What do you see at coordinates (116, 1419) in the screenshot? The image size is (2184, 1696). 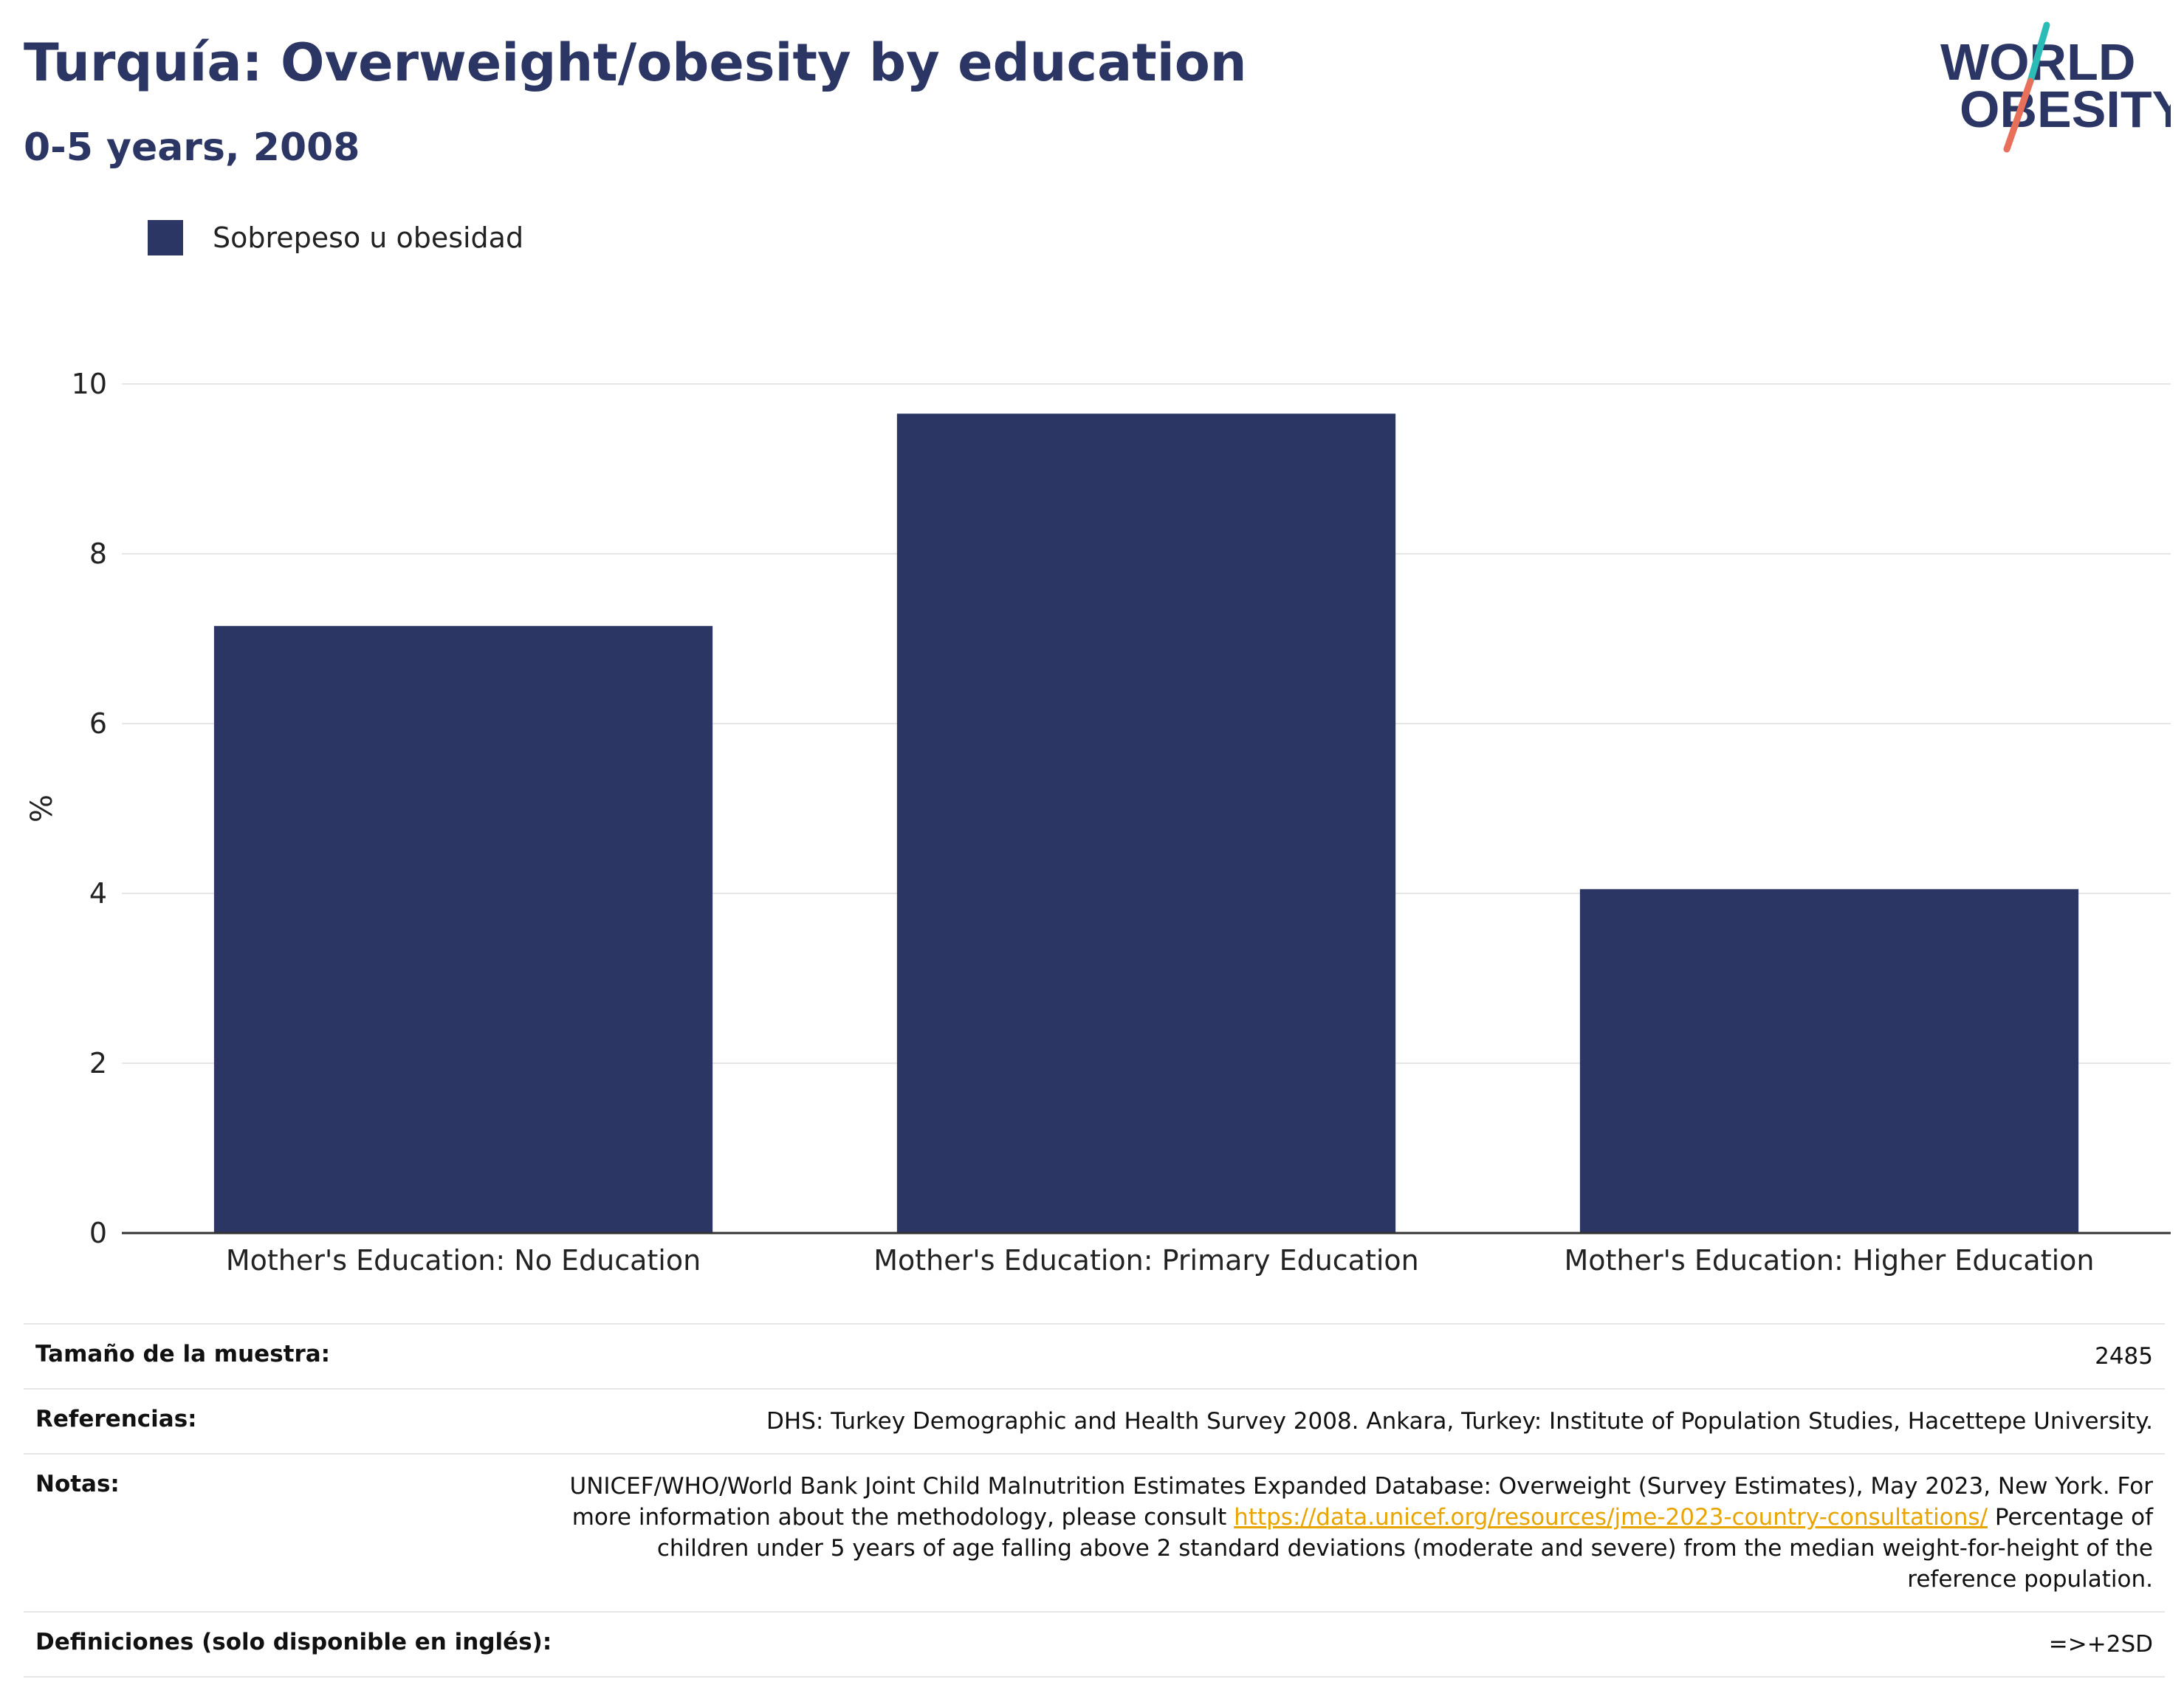 I see `references-label: Referencias:` at bounding box center [116, 1419].